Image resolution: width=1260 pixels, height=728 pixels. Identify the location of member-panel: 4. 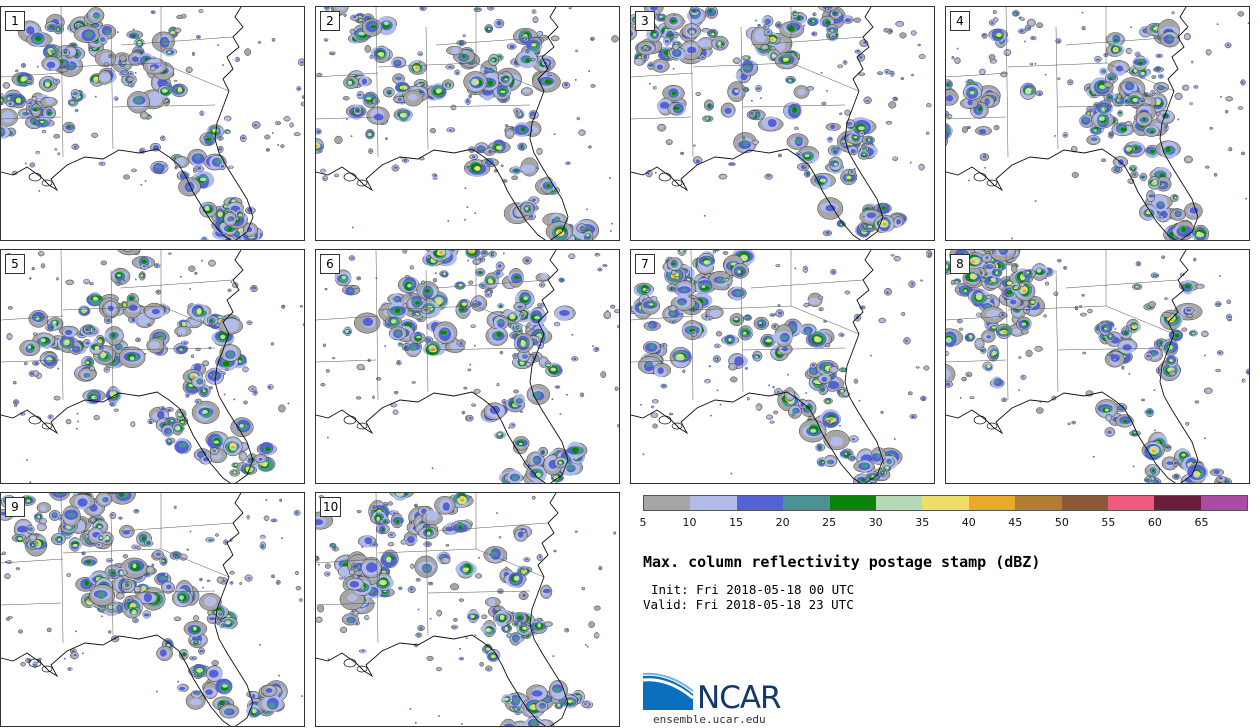
(1097, 123).